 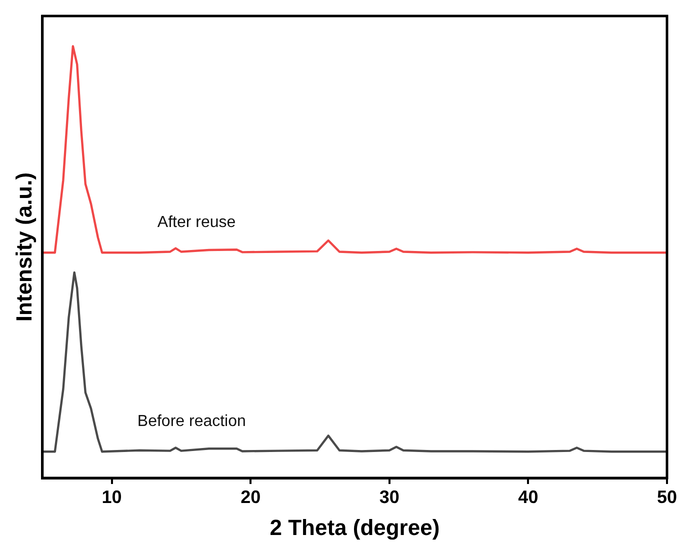 I want to click on x-tick-label: 40, so click(x=528, y=496).